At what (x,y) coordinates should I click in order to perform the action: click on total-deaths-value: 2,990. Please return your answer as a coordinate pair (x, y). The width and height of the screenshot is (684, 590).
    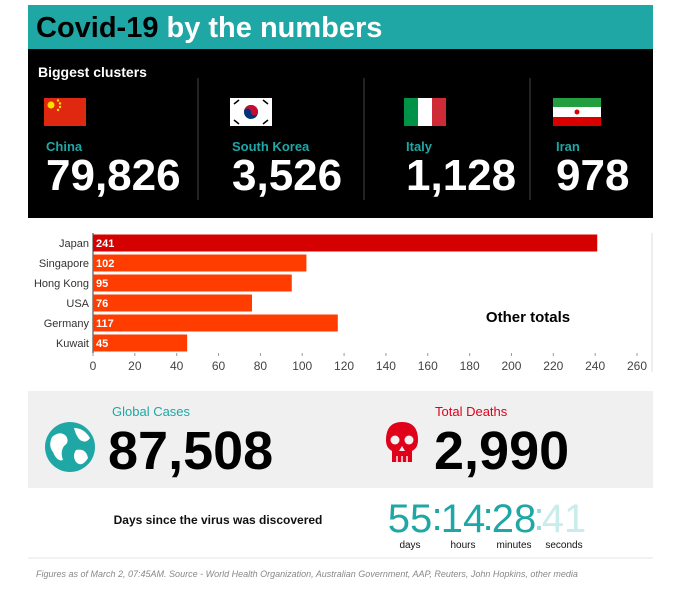
    Looking at the image, I should click on (501, 451).